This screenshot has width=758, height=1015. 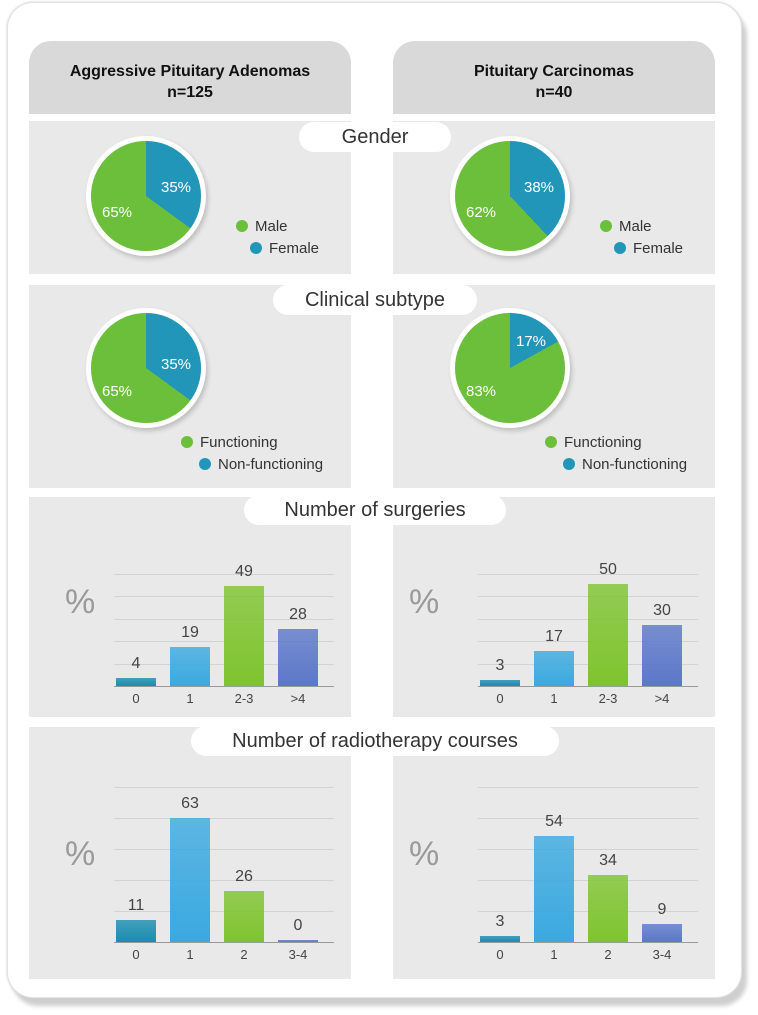 What do you see at coordinates (608, 569) in the screenshot?
I see `bar-value-label: 50` at bounding box center [608, 569].